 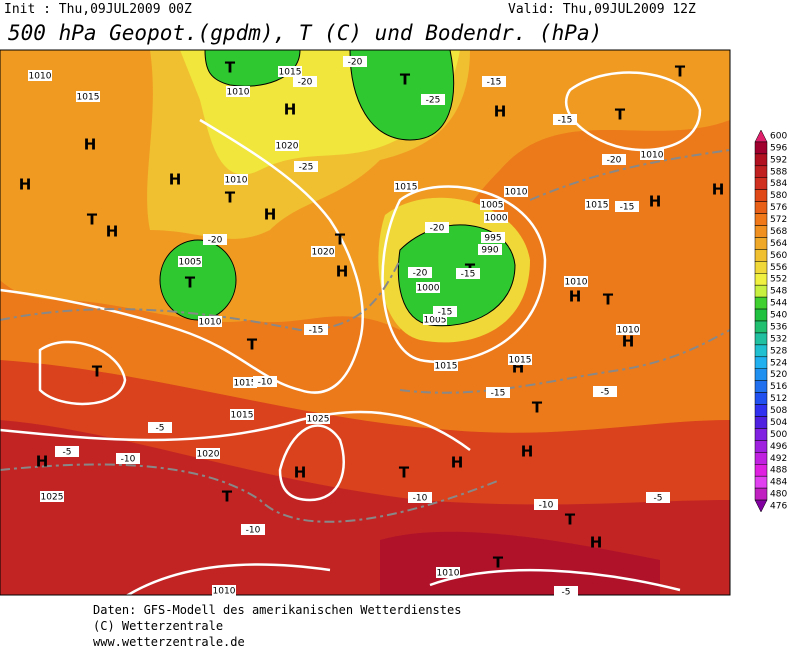 What do you see at coordinates (778, 507) in the screenshot?
I see `colorbar-label: 476` at bounding box center [778, 507].